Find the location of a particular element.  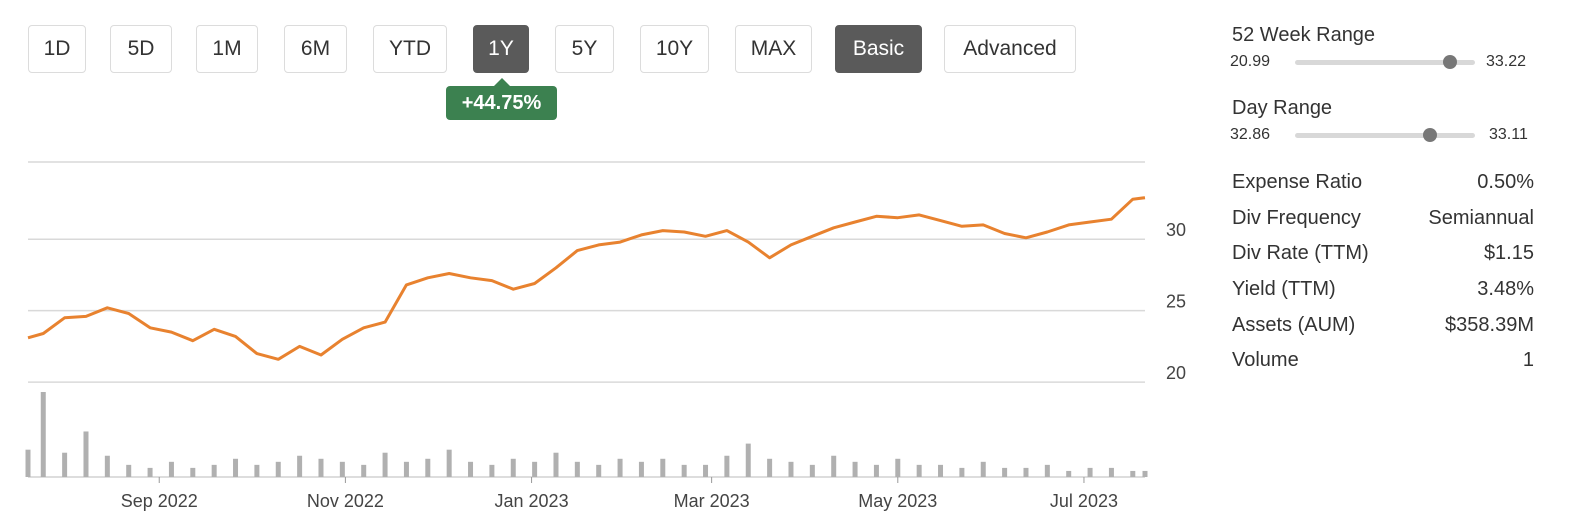

range-button-10y: 10Y is located at coordinates (674, 49).